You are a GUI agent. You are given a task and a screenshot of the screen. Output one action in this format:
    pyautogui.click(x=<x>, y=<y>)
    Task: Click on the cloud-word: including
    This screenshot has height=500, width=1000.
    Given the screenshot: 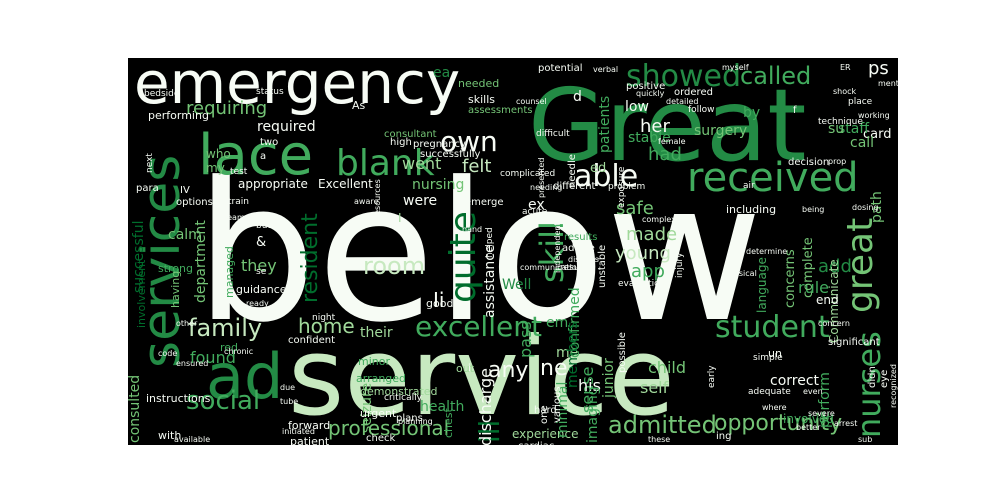 What is the action you would take?
    pyautogui.click(x=751, y=209)
    